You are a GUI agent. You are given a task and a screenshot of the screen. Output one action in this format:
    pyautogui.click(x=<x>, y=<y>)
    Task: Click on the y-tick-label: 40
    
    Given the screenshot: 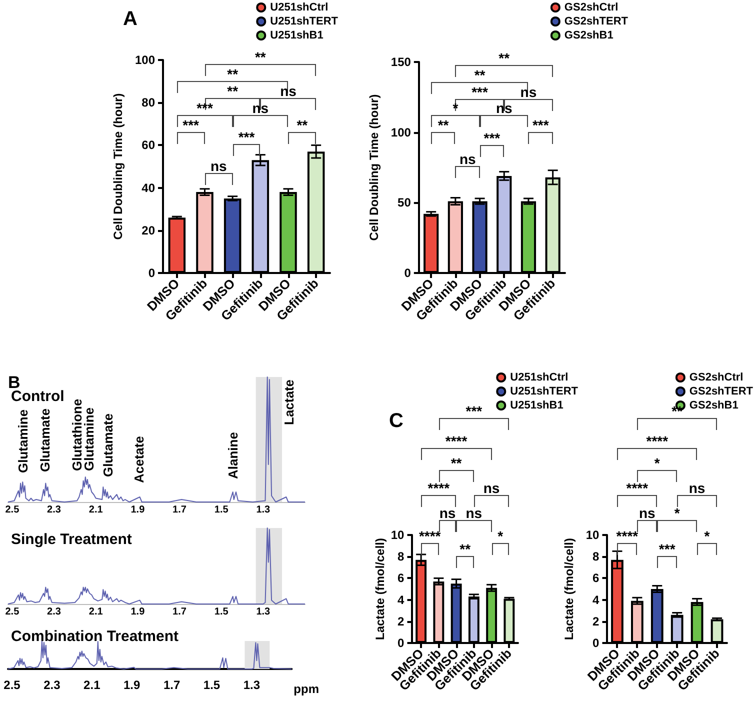 What is the action you would take?
    pyautogui.click(x=149, y=187)
    